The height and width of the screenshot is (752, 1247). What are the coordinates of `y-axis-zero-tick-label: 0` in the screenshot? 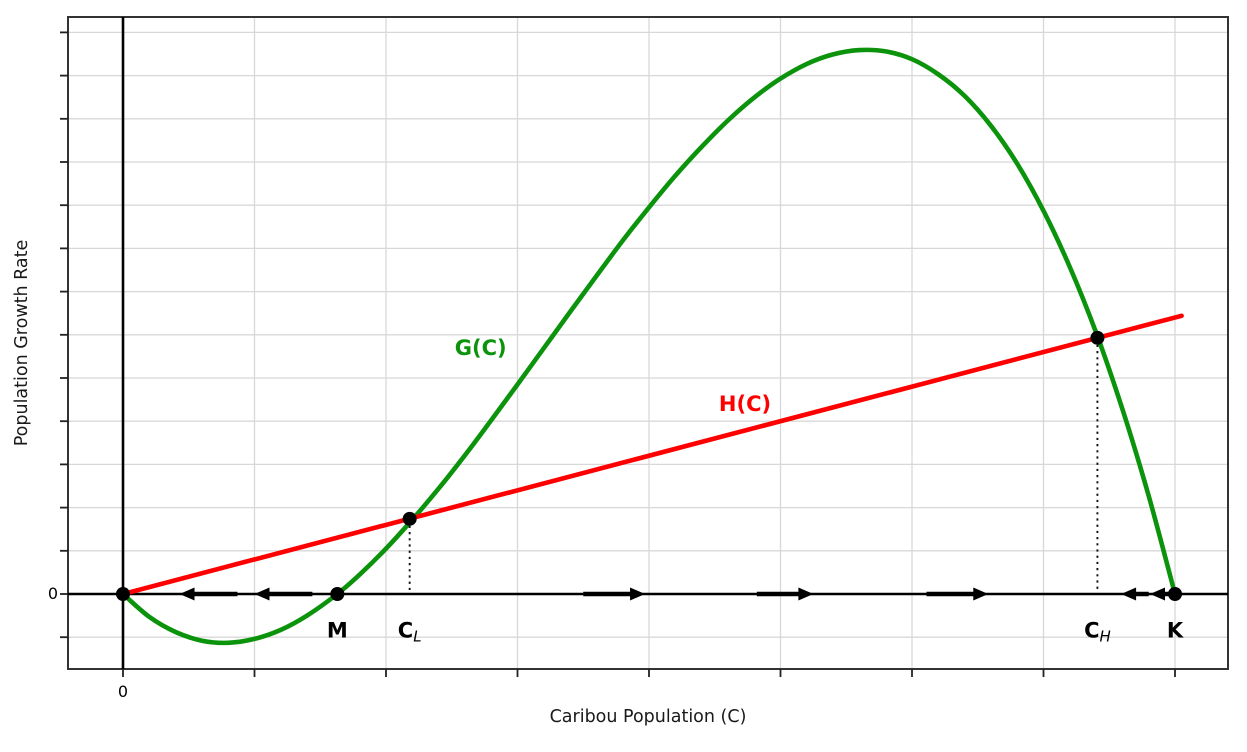 It's located at (53, 593).